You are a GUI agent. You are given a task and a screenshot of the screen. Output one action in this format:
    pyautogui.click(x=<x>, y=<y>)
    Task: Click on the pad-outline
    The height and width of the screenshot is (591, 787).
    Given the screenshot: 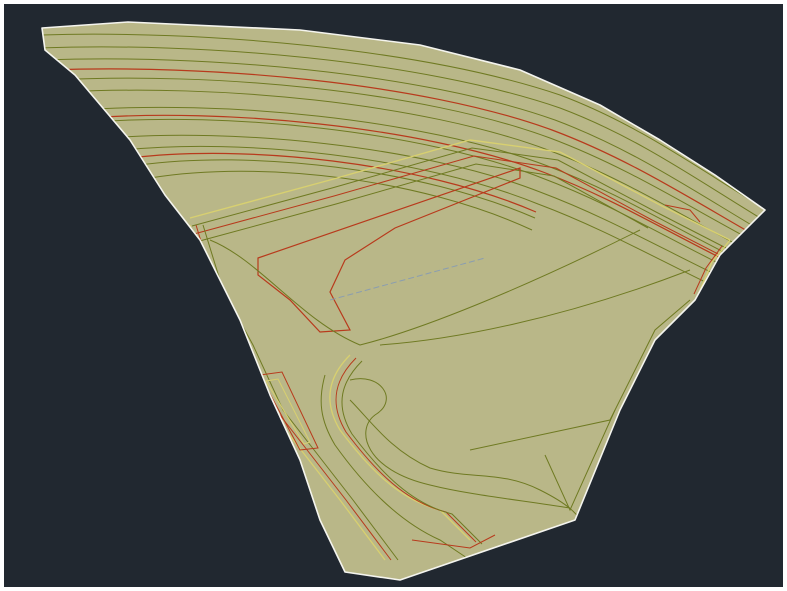 What is the action you would take?
    pyautogui.click(x=389, y=250)
    